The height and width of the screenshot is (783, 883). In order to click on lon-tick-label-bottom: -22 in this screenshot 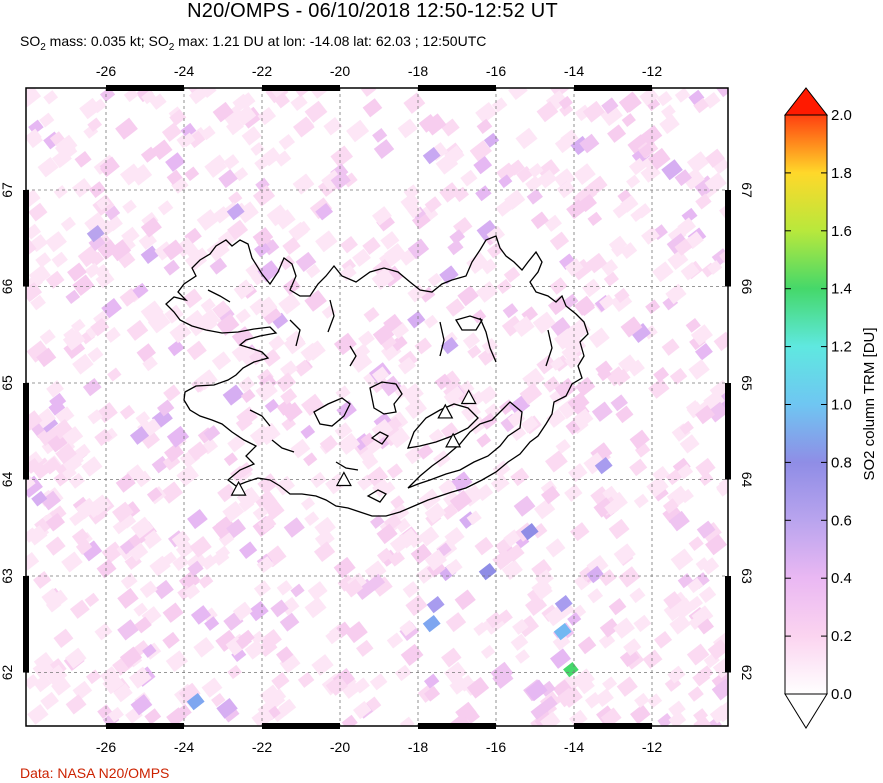, I will do `click(262, 747)`.